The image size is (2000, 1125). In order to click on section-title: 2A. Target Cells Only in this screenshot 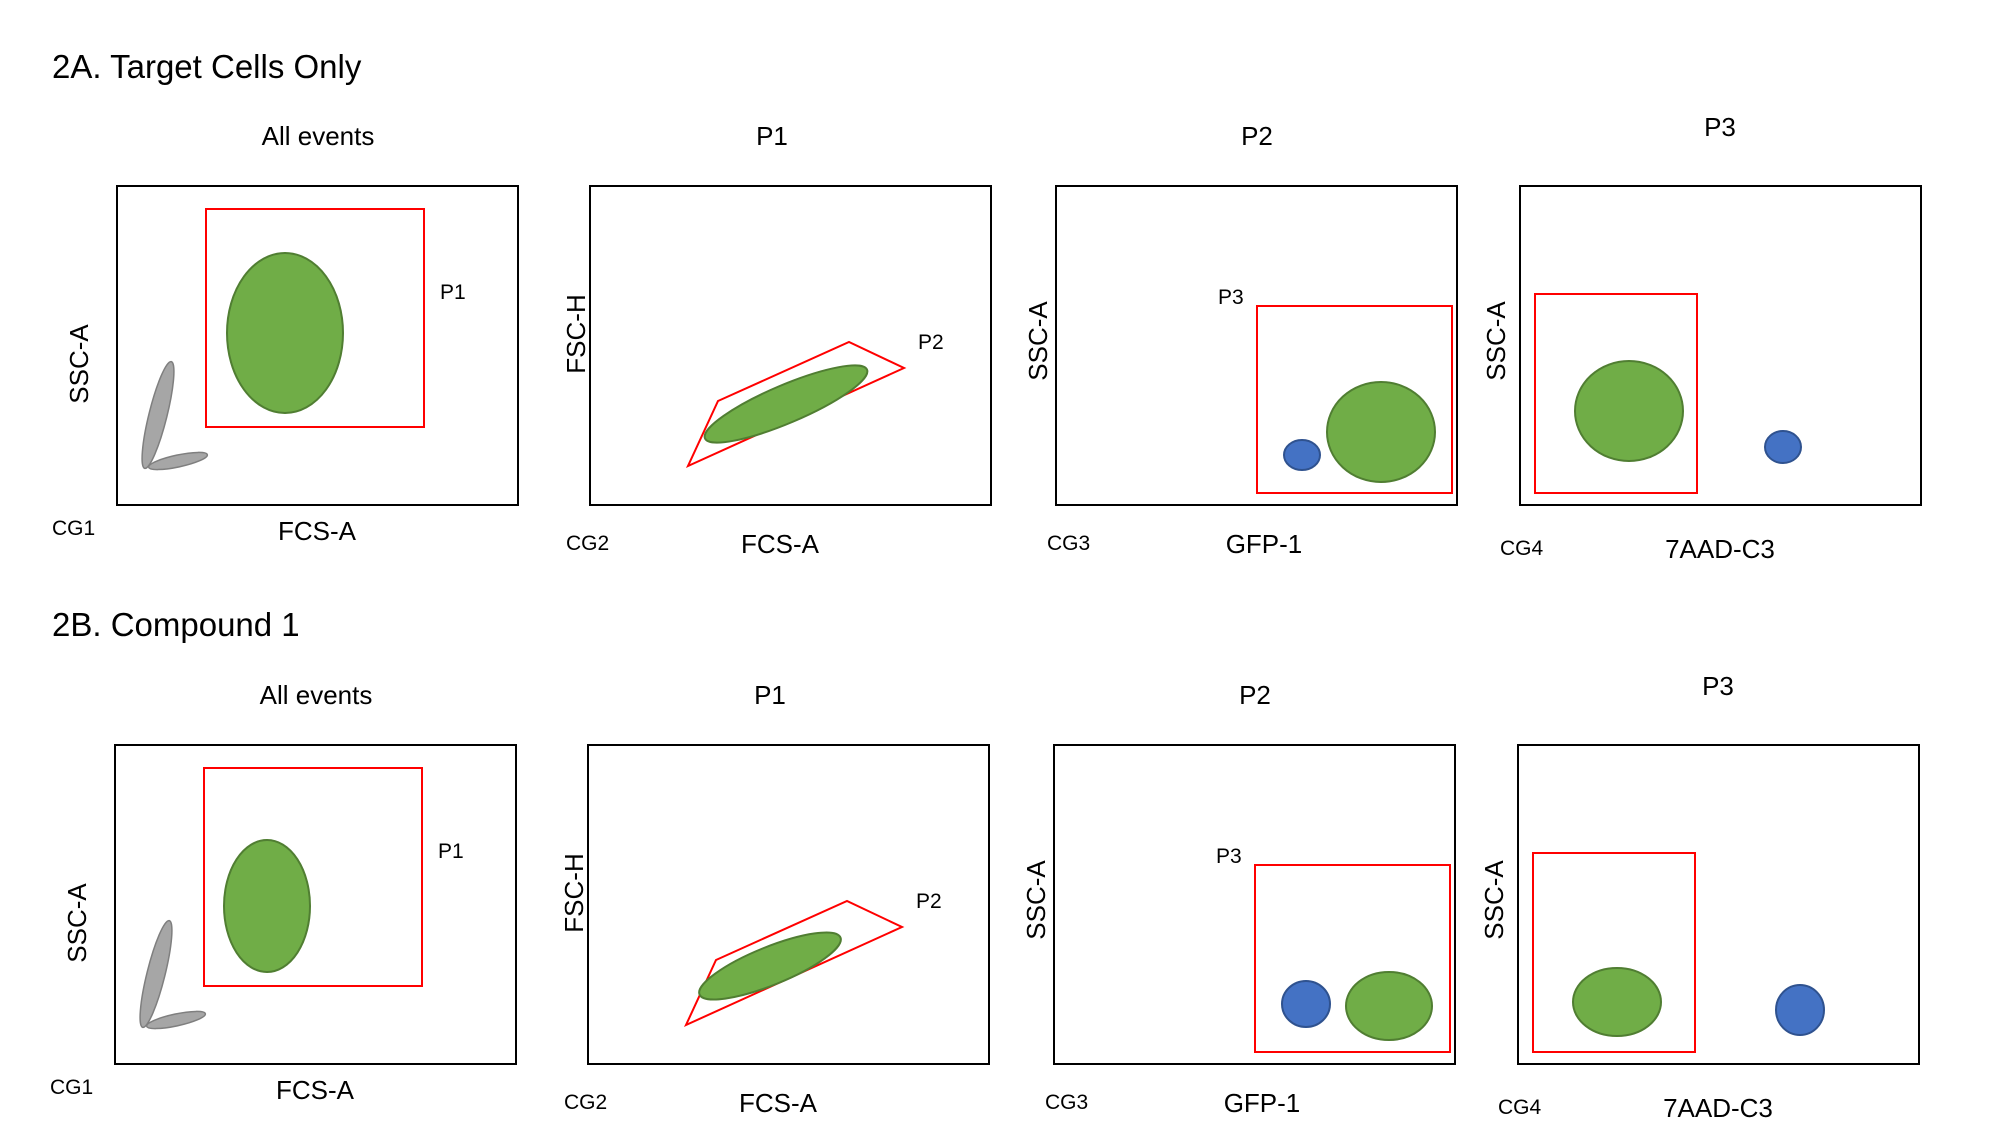, I will do `click(207, 66)`.